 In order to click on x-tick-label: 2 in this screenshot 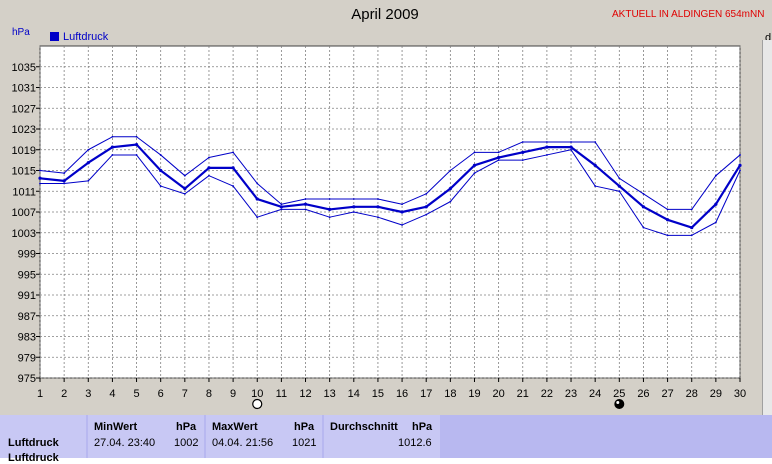, I will do `click(64, 394)`.